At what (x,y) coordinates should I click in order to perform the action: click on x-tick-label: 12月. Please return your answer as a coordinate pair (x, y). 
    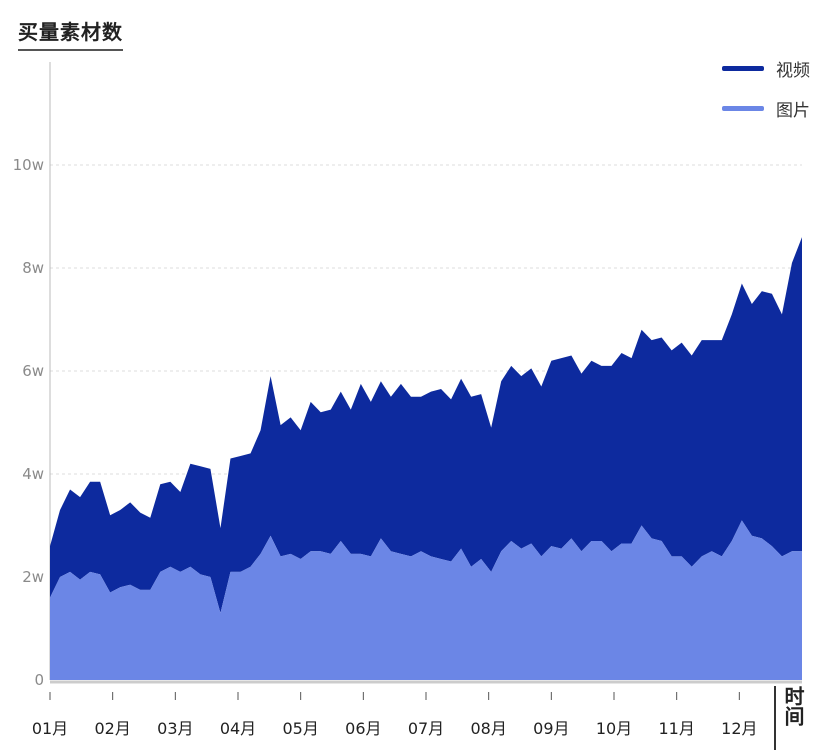
    Looking at the image, I should click on (739, 728).